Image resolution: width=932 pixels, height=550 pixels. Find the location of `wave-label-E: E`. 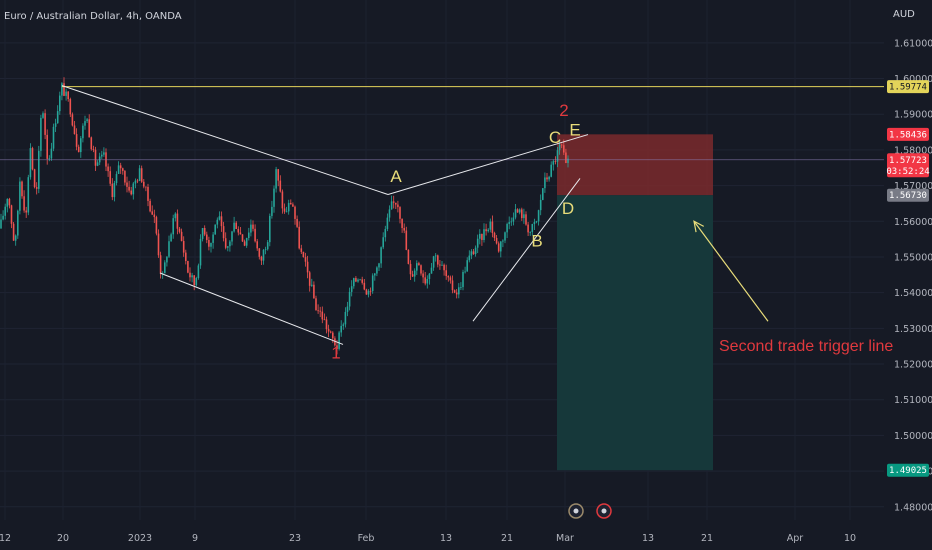

wave-label-E: E is located at coordinates (574, 130).